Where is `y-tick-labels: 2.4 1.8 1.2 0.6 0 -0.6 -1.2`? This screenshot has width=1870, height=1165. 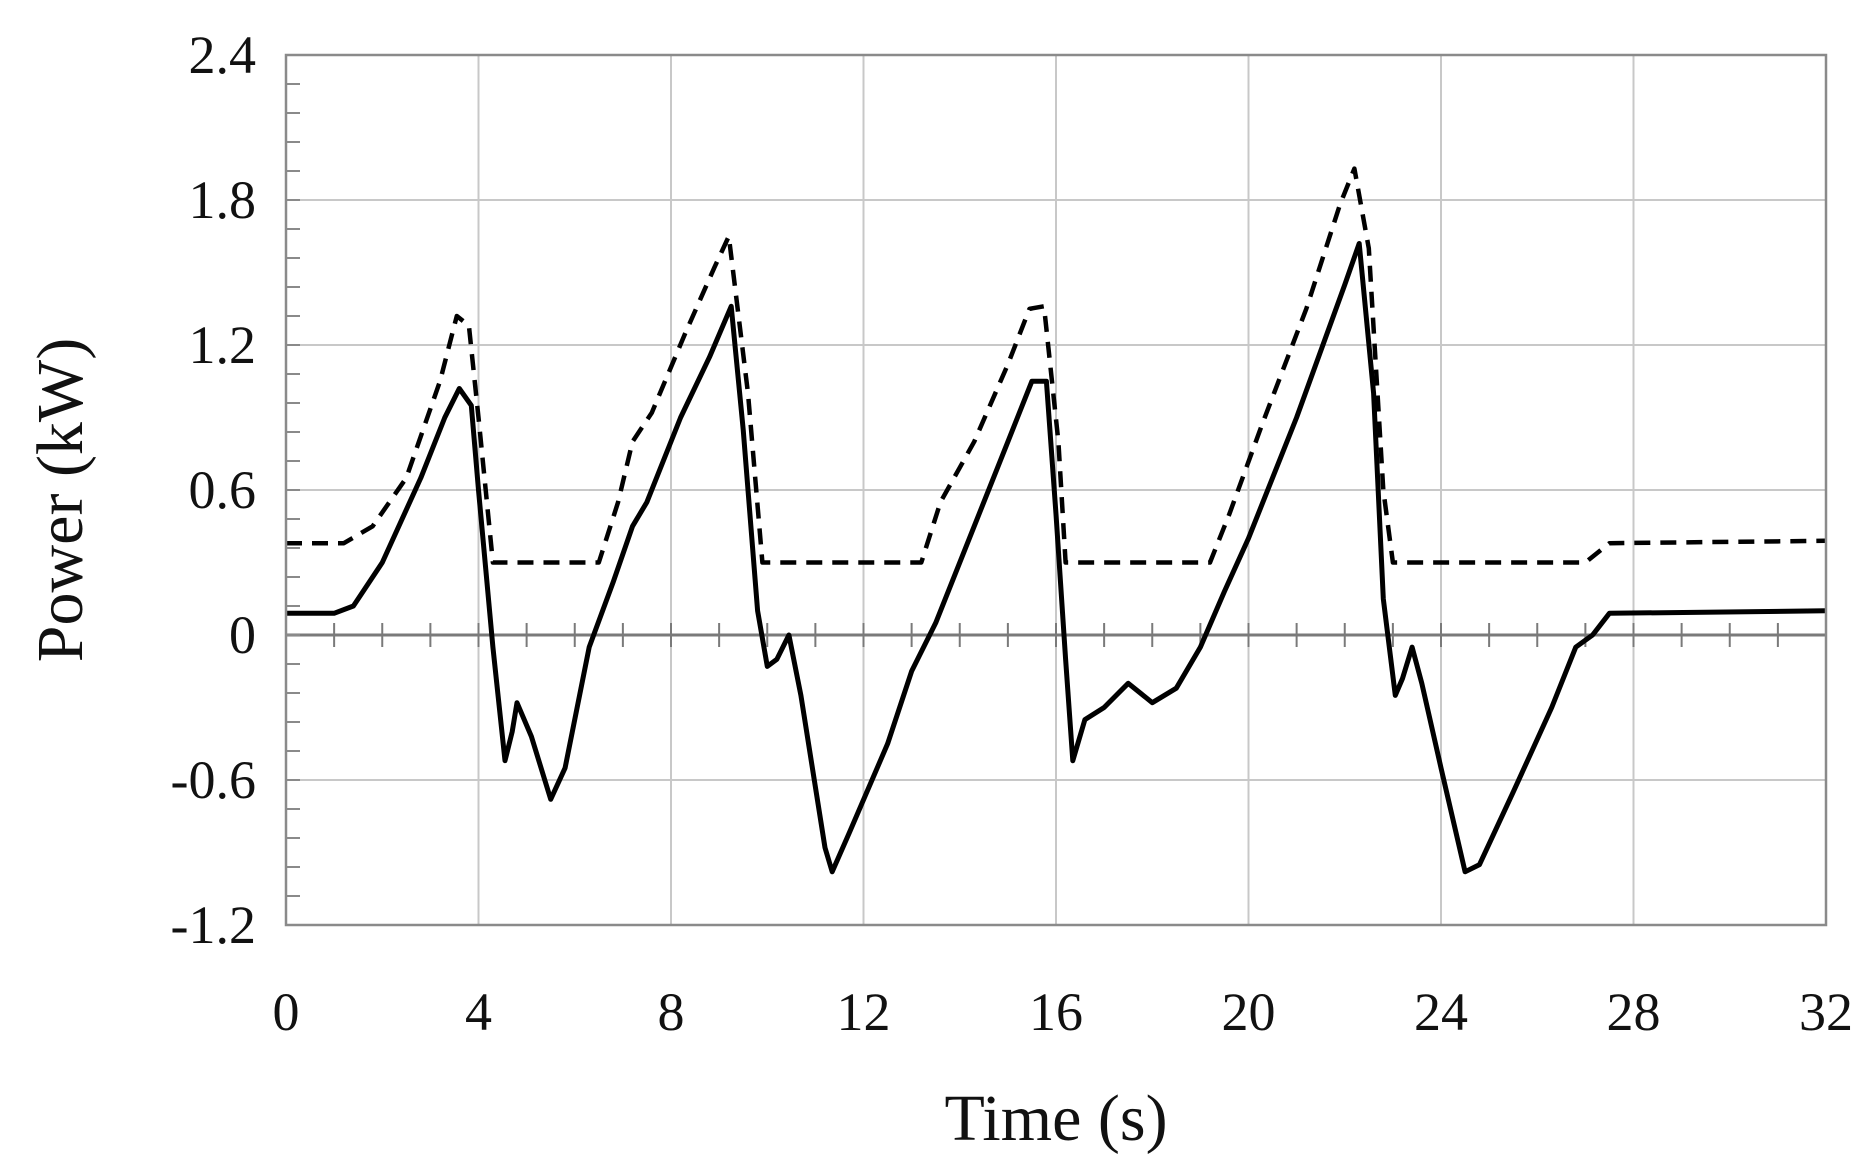 y-tick-labels: 2.4 1.8 1.2 0.6 0 -0.6 -1.2 is located at coordinates (213, 490).